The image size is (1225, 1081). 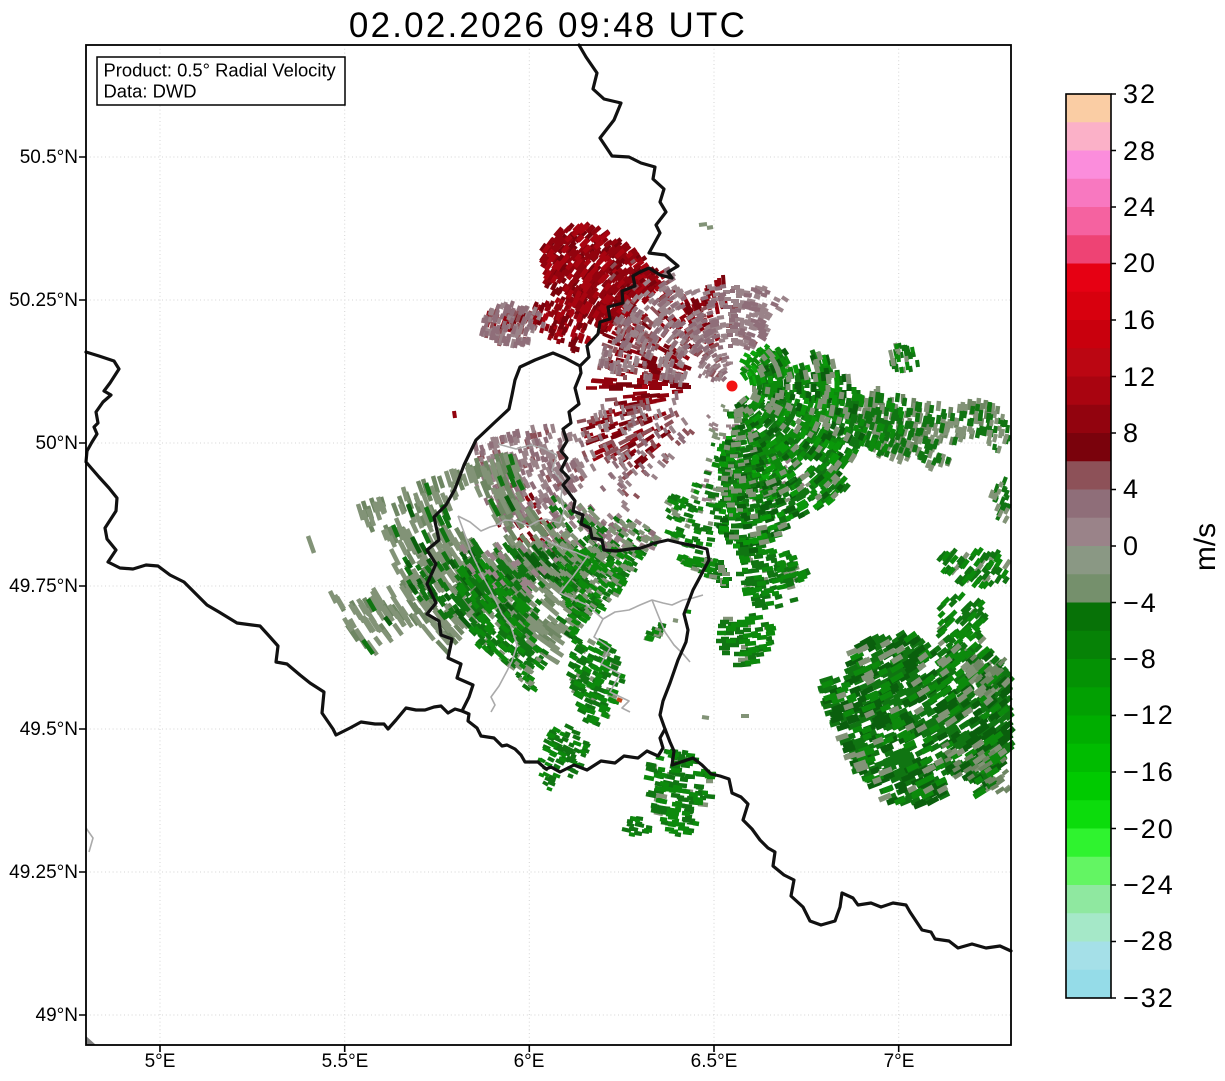 What do you see at coordinates (1149, 772) in the screenshot?
I see `svg-text: −16` at bounding box center [1149, 772].